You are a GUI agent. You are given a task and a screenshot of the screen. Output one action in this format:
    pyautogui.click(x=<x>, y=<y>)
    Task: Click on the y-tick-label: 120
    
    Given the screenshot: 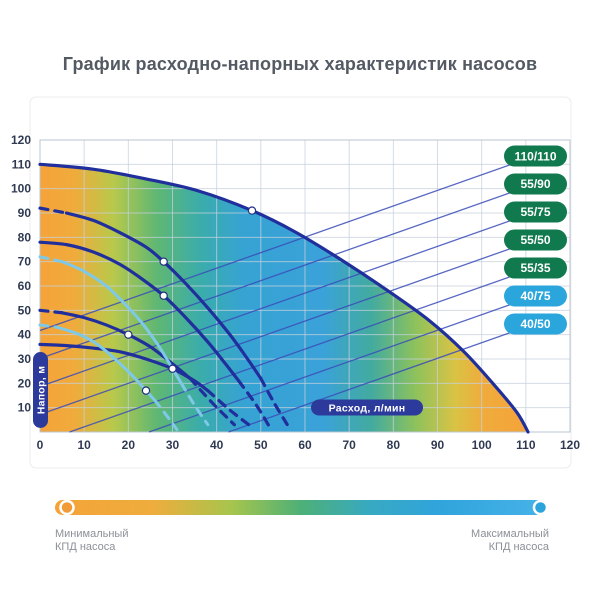 What is the action you would take?
    pyautogui.click(x=21, y=140)
    